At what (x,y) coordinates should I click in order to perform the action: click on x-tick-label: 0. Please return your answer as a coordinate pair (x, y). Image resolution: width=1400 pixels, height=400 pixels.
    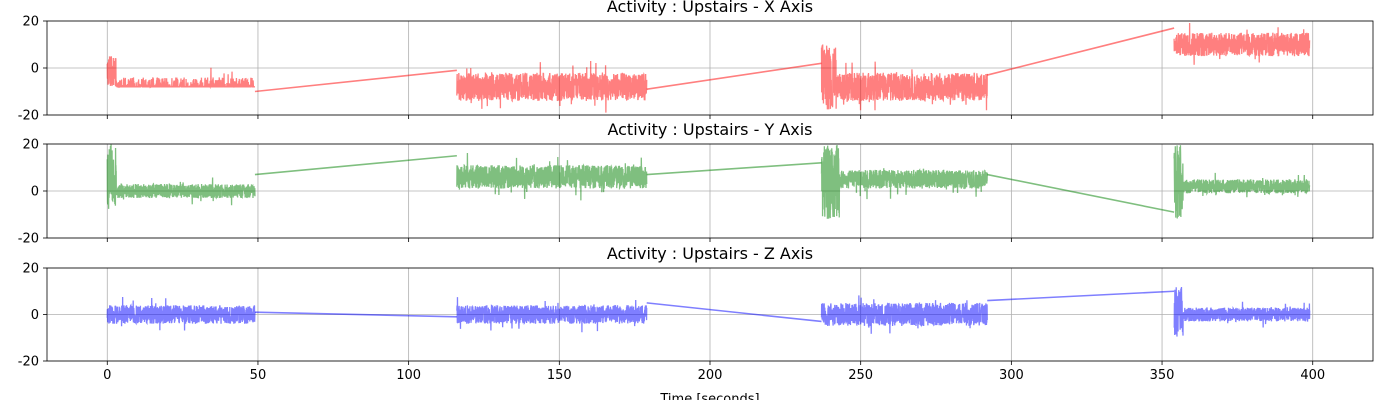
    Looking at the image, I should click on (107, 375).